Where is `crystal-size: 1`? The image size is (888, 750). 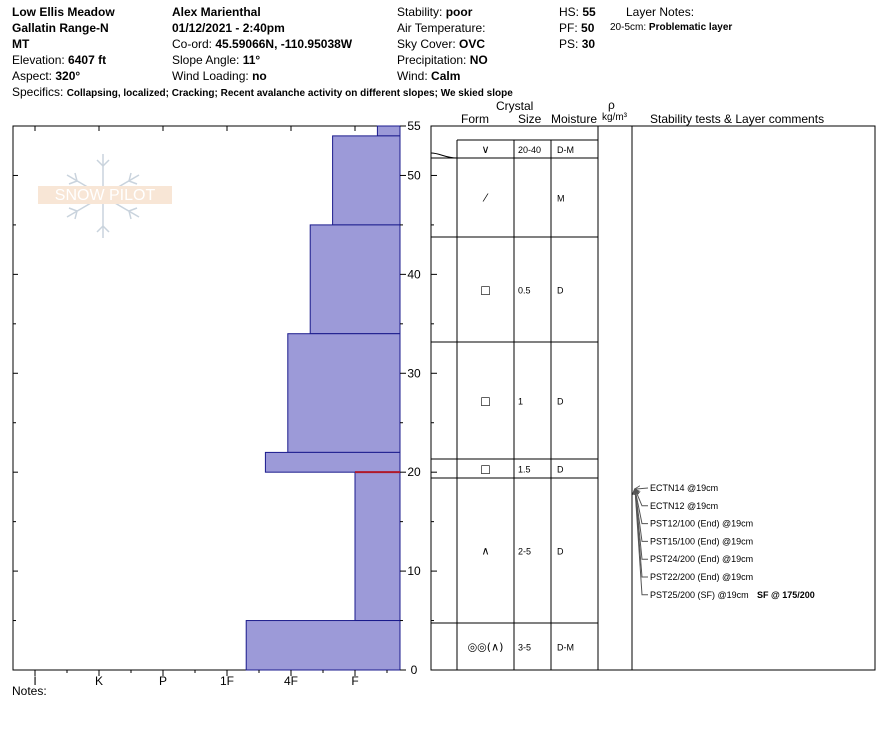
crystal-size: 1 is located at coordinates (520, 402).